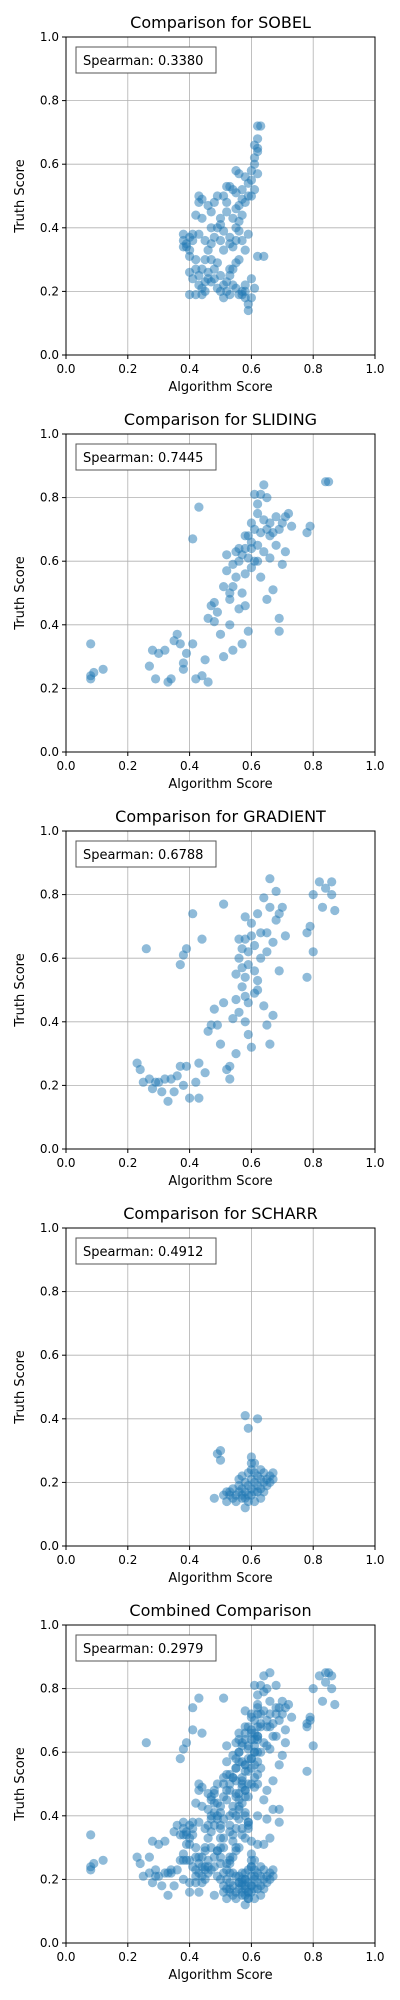  What do you see at coordinates (220, 1578) in the screenshot?
I see `x-axis-label: Algorithm Score` at bounding box center [220, 1578].